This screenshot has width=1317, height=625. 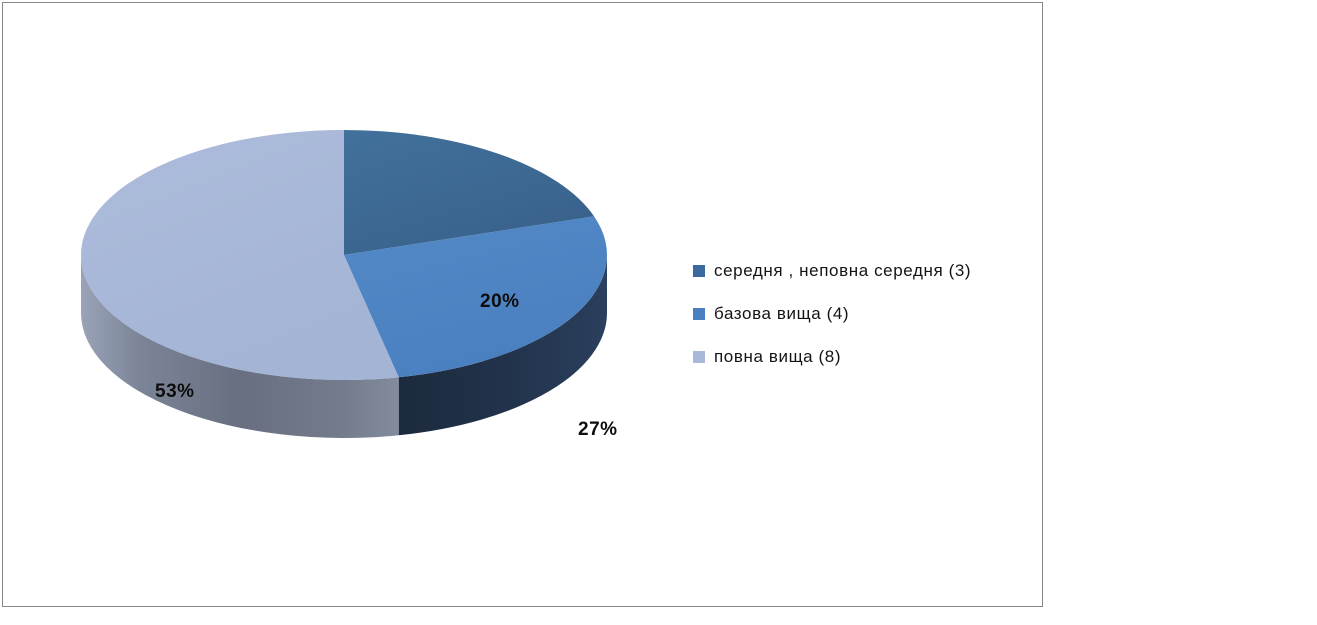 What do you see at coordinates (598, 429) in the screenshot?
I see `pie-data-label-medium-blue: 27%` at bounding box center [598, 429].